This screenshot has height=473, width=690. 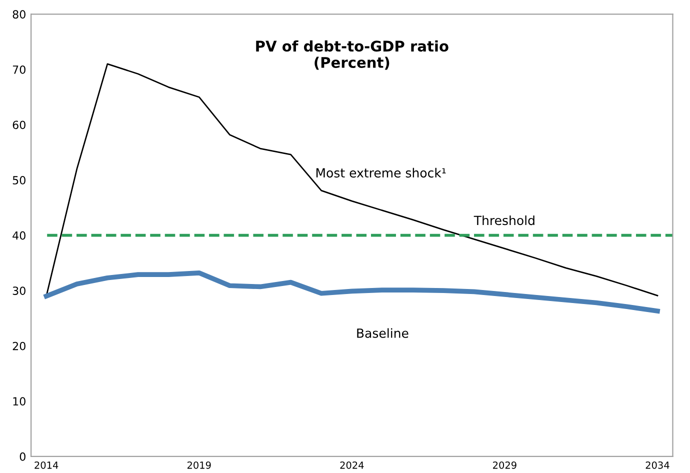 I want to click on y-tick-label: 80, so click(x=19, y=14).